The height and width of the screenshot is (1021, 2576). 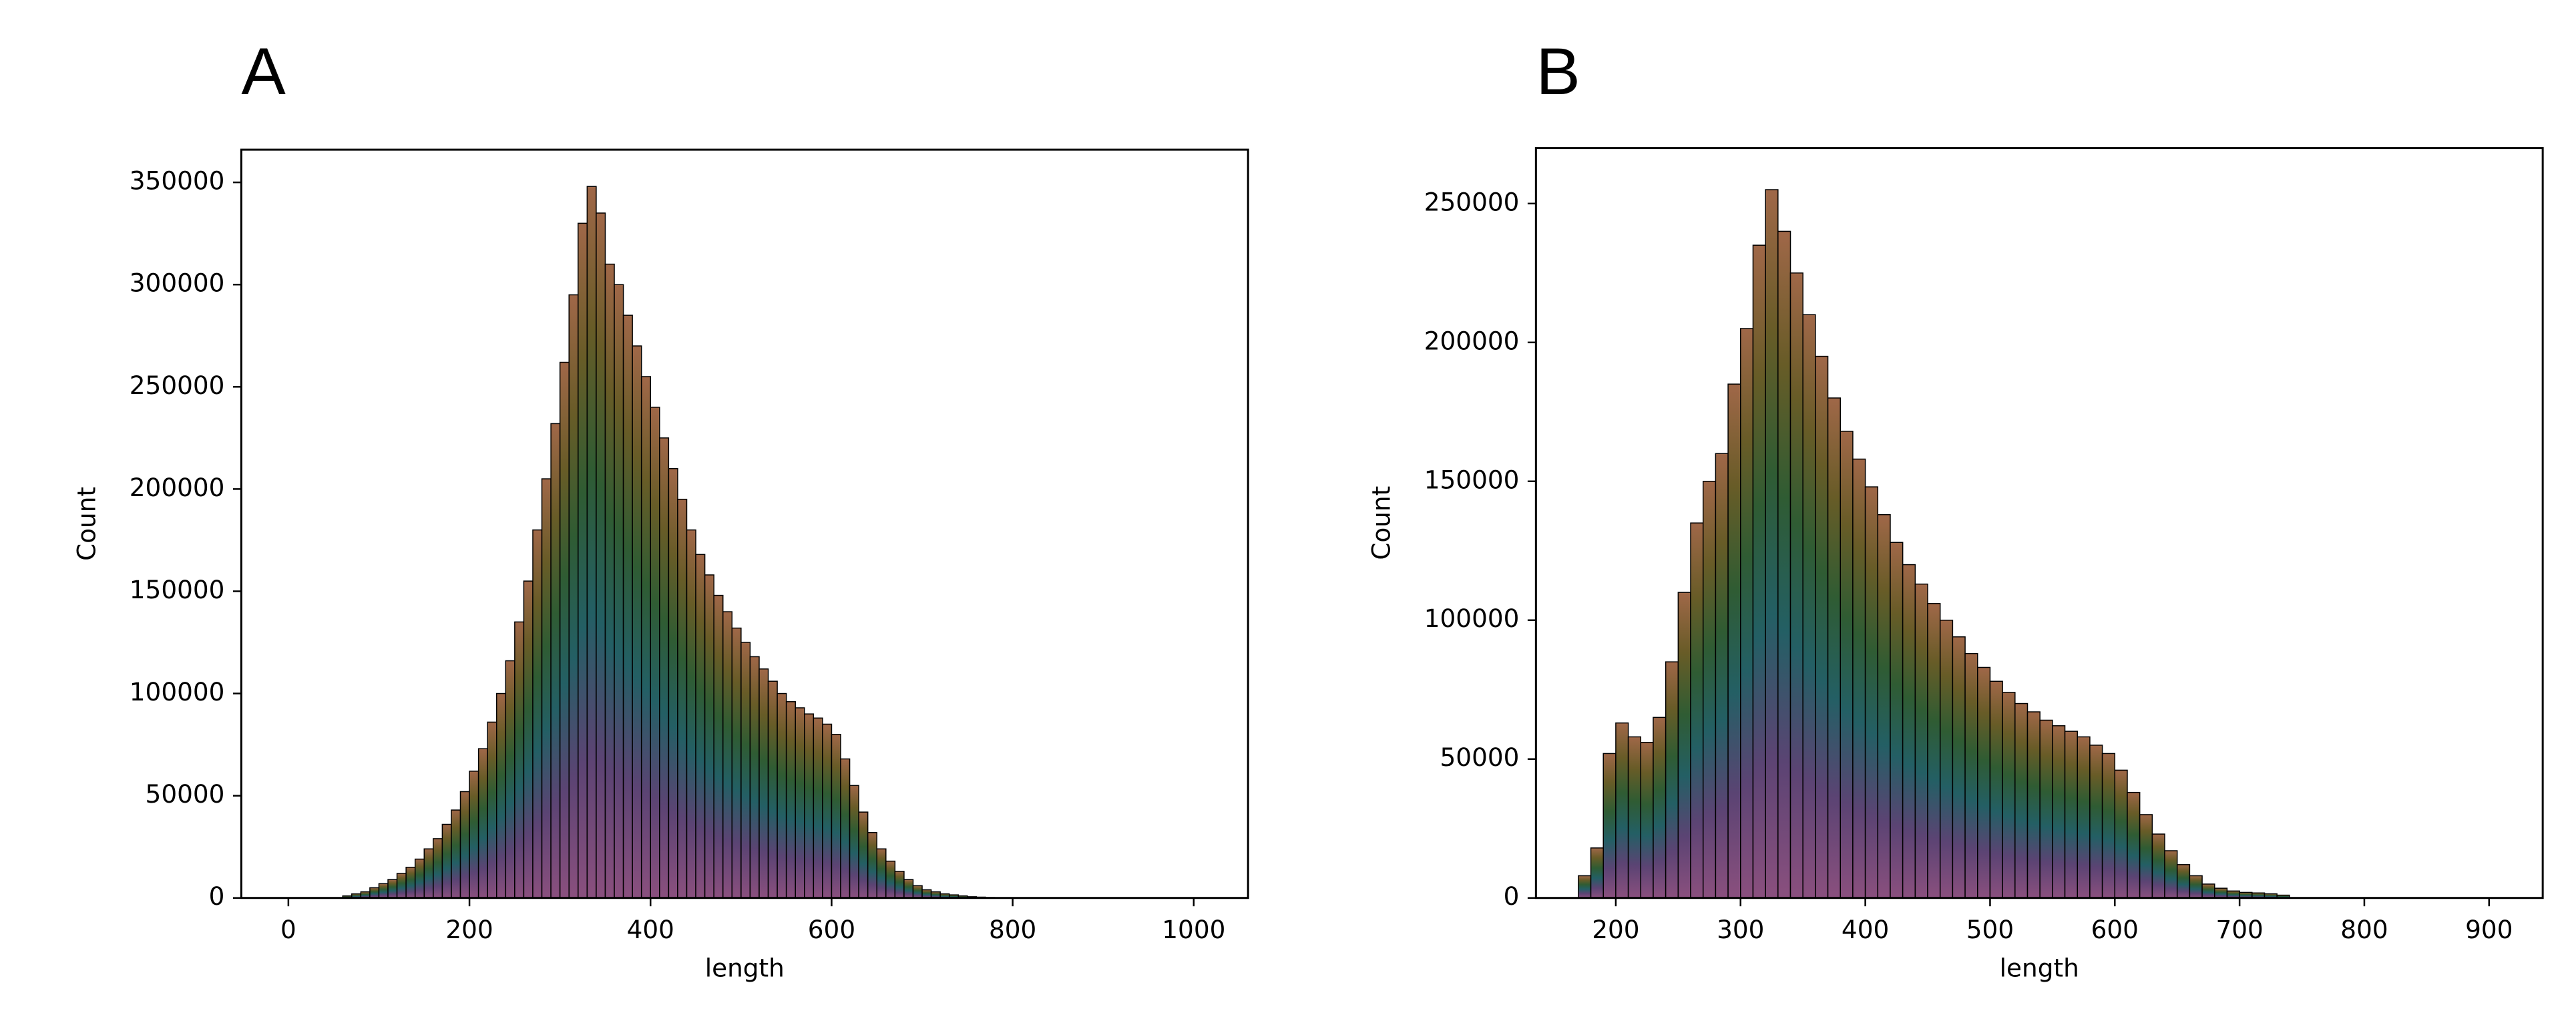 I want to click on x-tick-label: 800, so click(x=1012, y=929).